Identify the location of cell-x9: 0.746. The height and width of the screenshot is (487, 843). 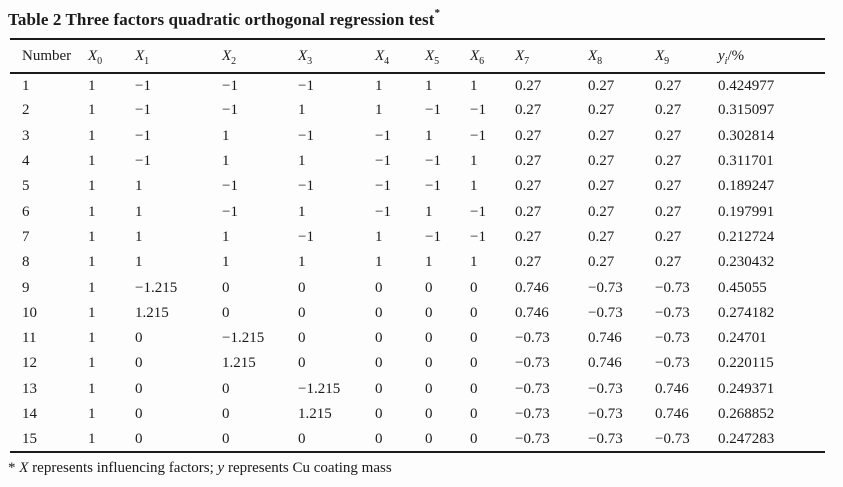
(672, 388).